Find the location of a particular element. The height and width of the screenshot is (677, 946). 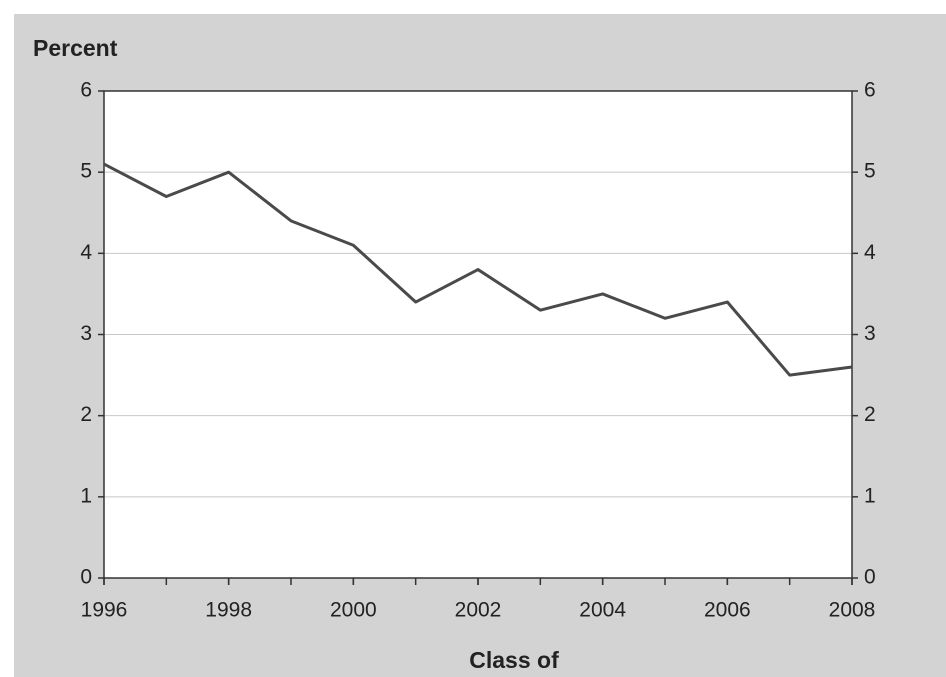

y-tick-label: 3 is located at coordinates (86, 333).